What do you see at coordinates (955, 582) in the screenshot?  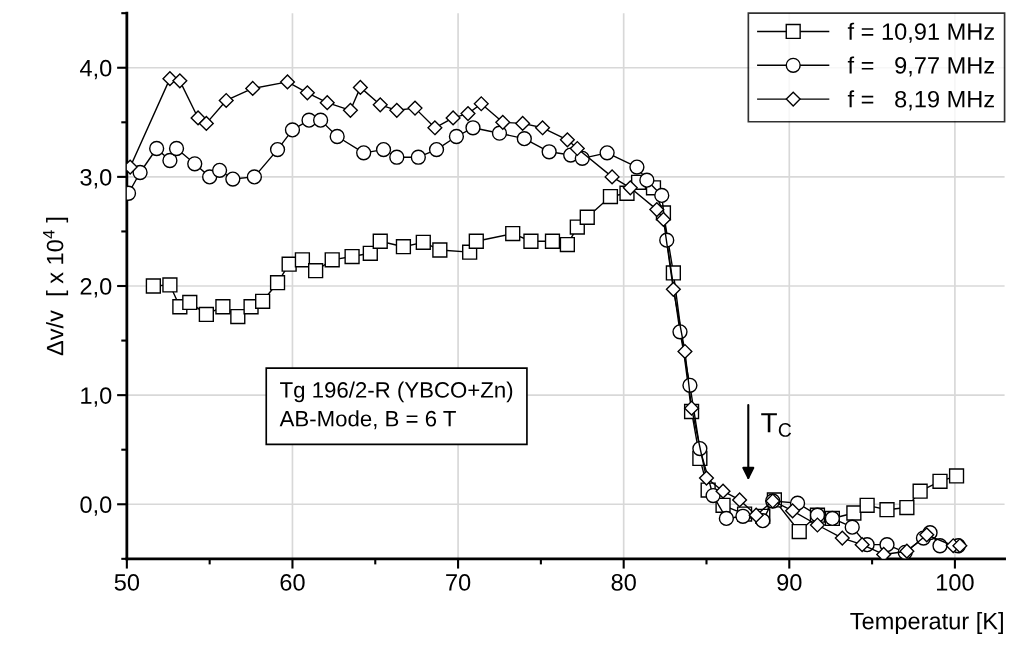 I see `x-tick-label: 100` at bounding box center [955, 582].